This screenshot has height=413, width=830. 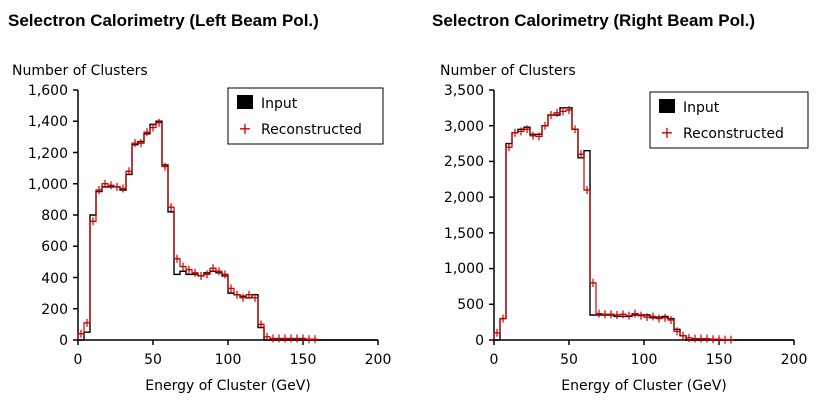 What do you see at coordinates (464, 91) in the screenshot?
I see `y-tick-label: 3,500` at bounding box center [464, 91].